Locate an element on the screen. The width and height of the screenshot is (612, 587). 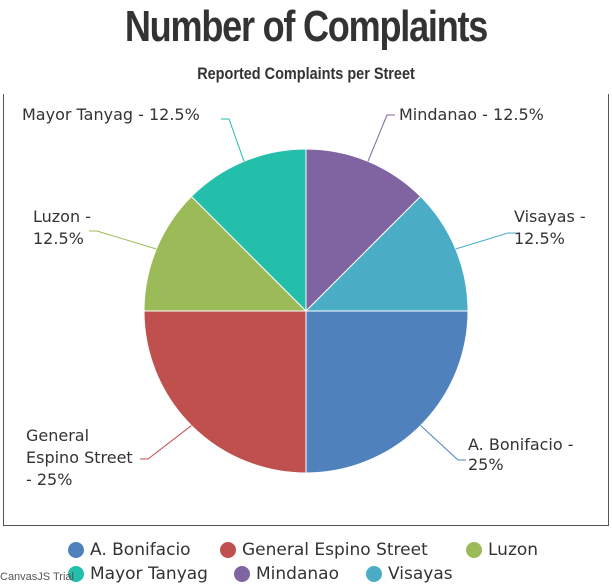
legend-label: Visayas is located at coordinates (420, 574).